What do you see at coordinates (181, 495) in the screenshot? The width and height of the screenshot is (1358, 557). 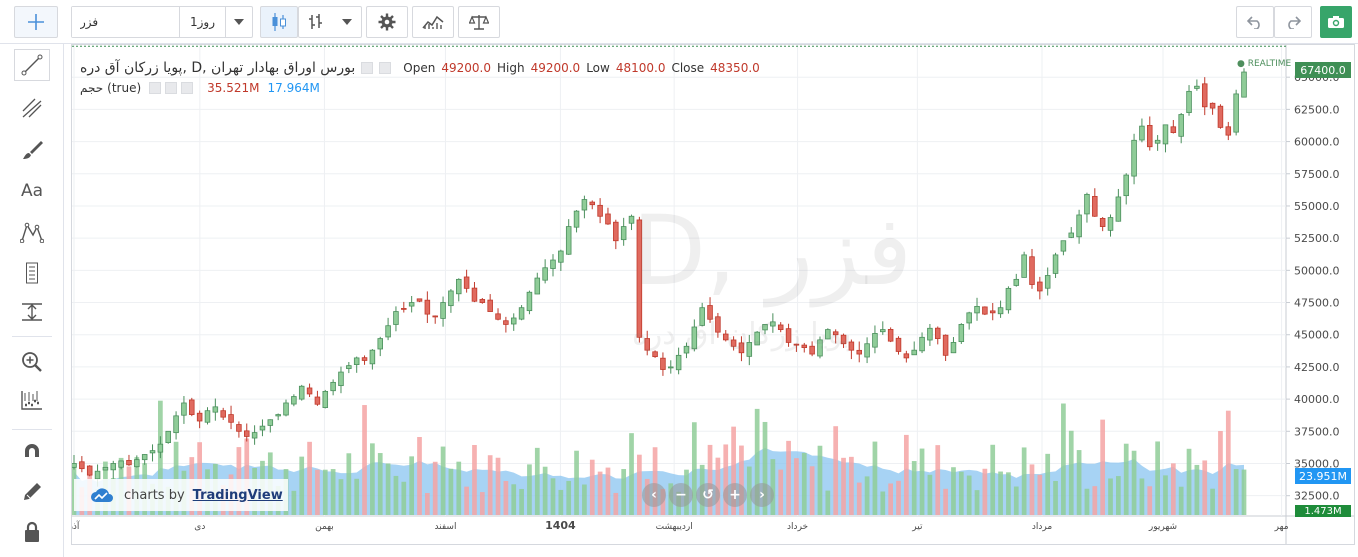 I see `tradingview-branding: charts by TradingView` at bounding box center [181, 495].